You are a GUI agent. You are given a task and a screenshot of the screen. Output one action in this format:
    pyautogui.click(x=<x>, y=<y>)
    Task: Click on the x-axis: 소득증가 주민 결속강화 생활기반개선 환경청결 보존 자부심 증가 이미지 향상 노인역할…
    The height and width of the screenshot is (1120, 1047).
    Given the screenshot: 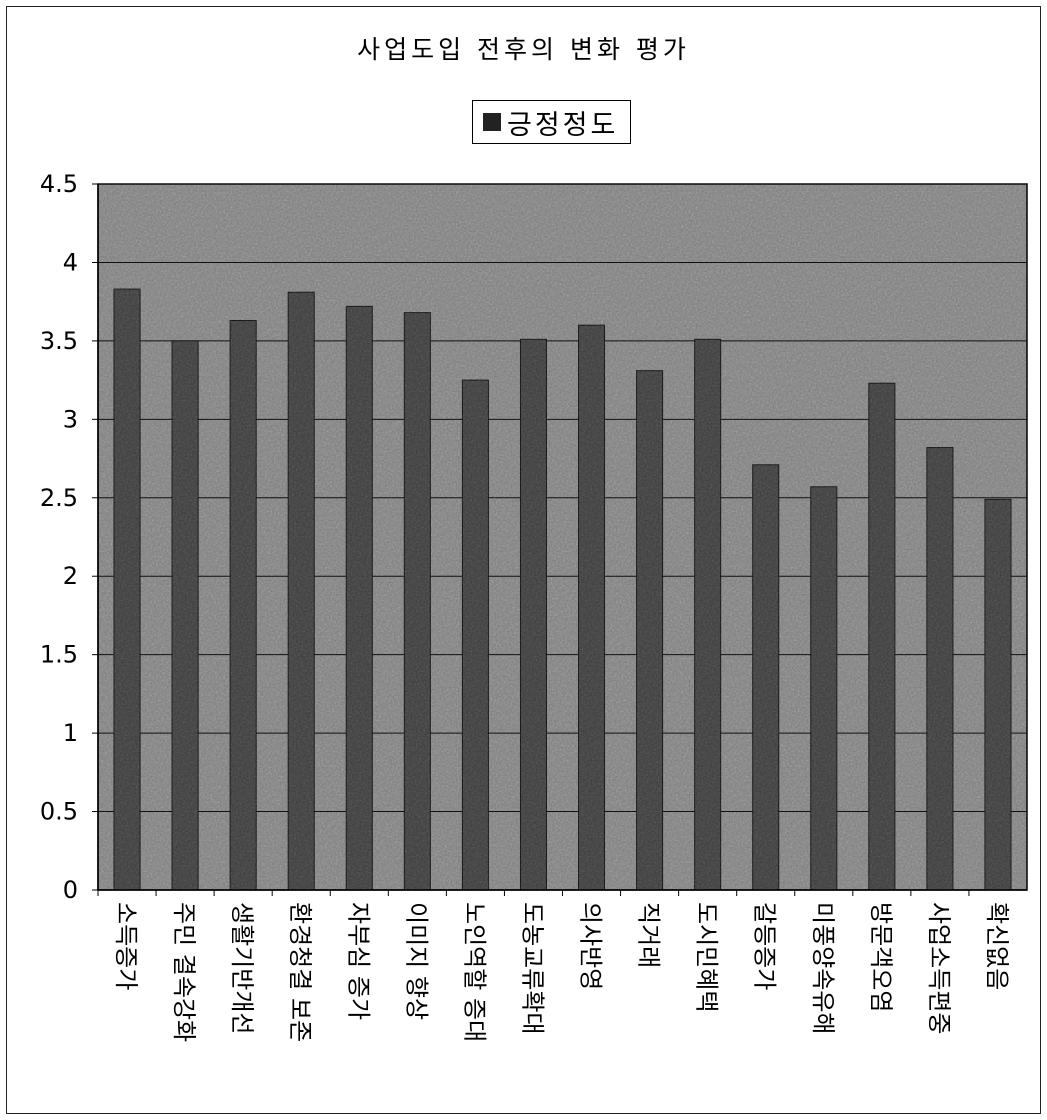 What is the action you would take?
    pyautogui.click(x=562, y=965)
    